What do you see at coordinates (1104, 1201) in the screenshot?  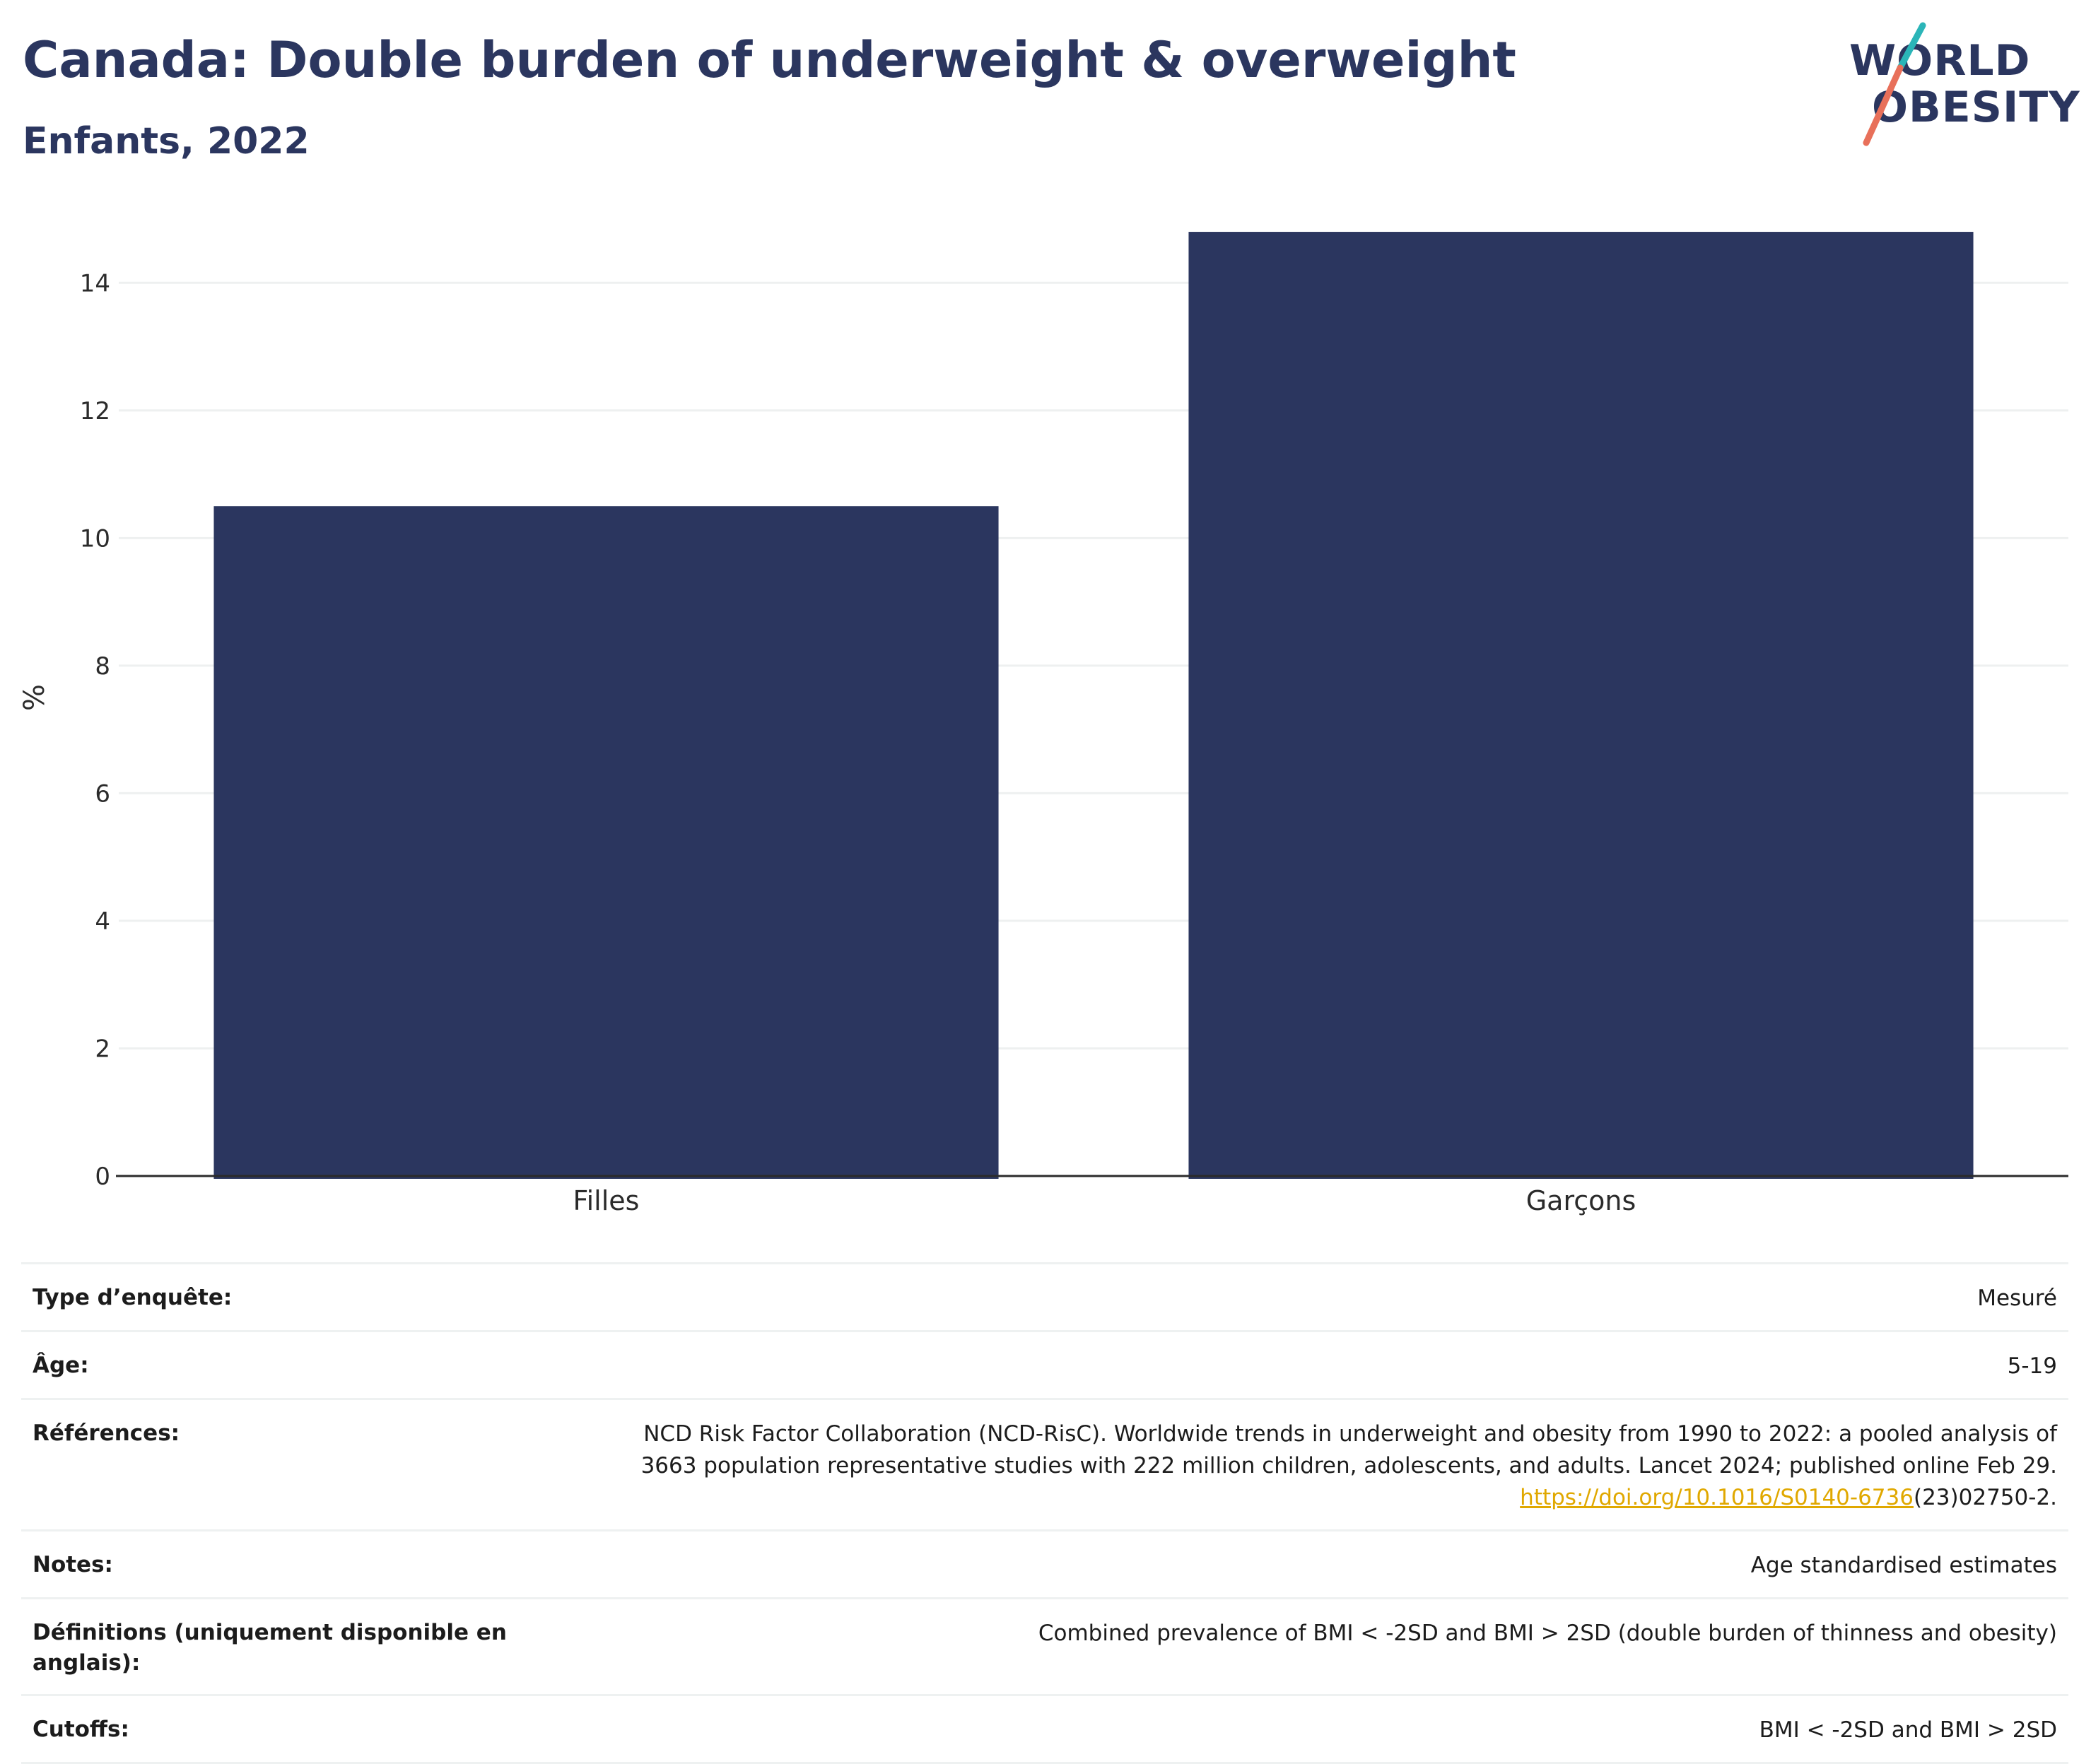 I see `x-axis-labels: Filles Garçons` at bounding box center [1104, 1201].